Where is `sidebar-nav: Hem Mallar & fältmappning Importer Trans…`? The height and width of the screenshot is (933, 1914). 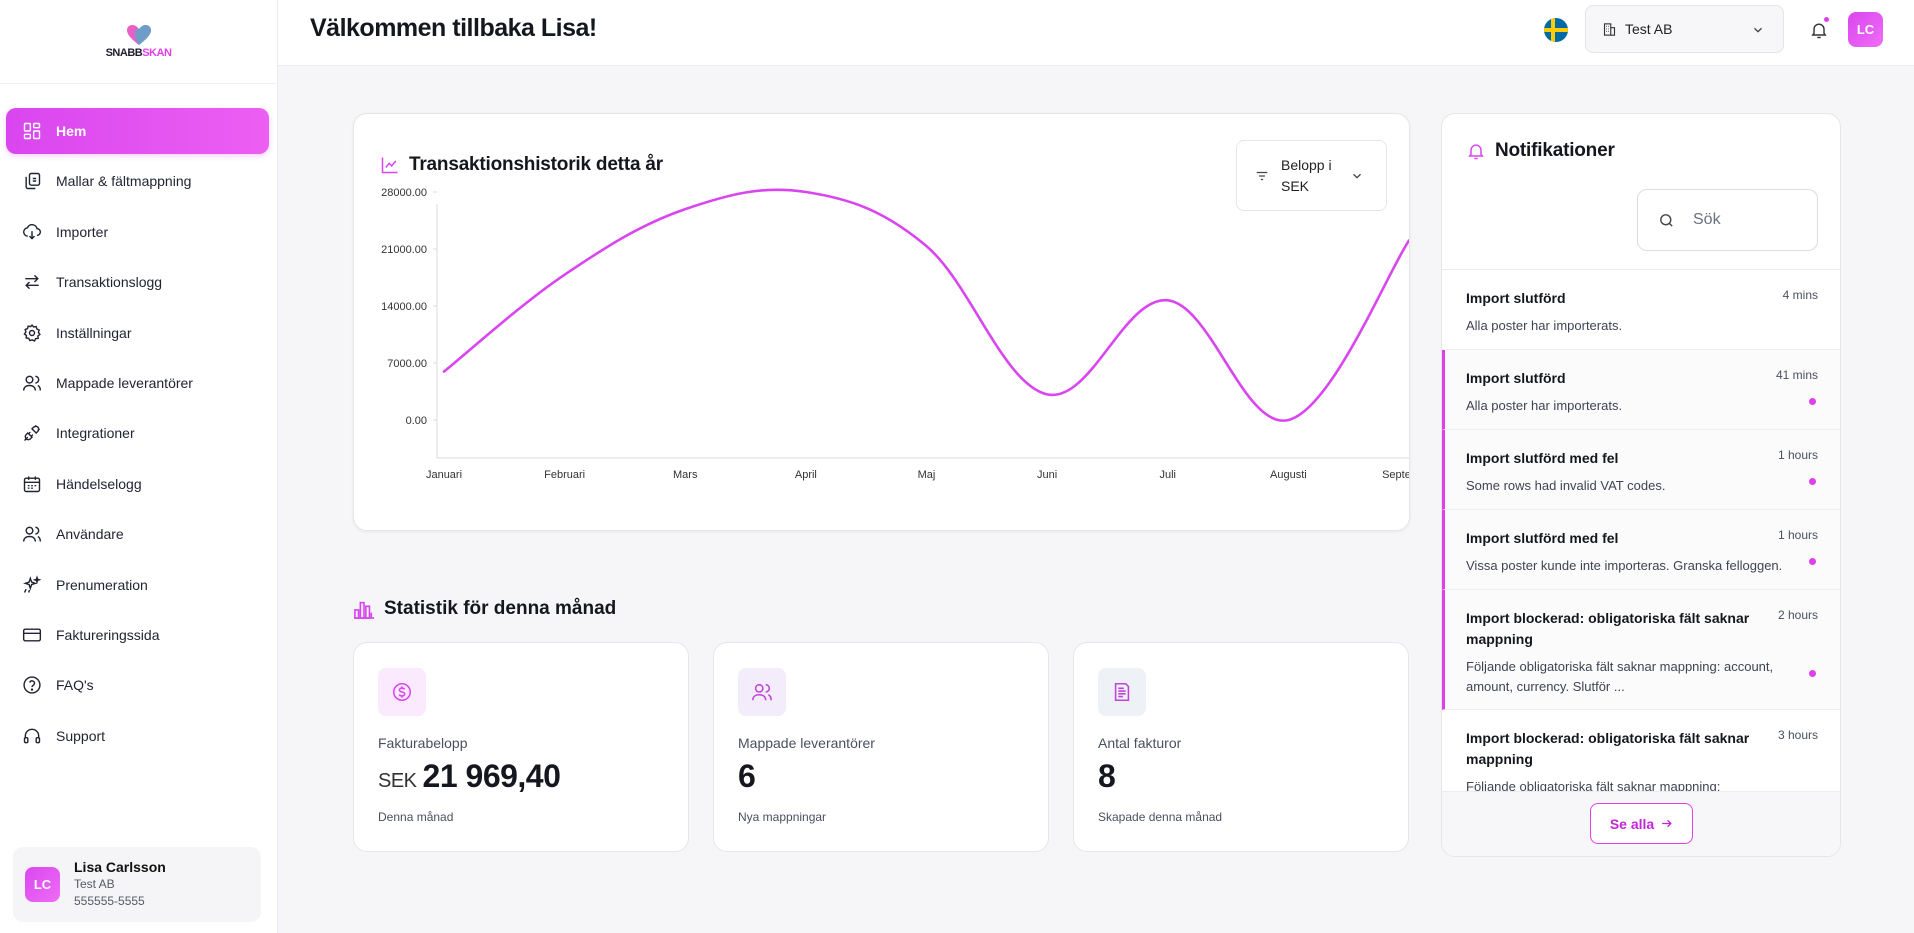
sidebar-nav: Hem Mallar & fältmappning Importer Trans… is located at coordinates (138, 421).